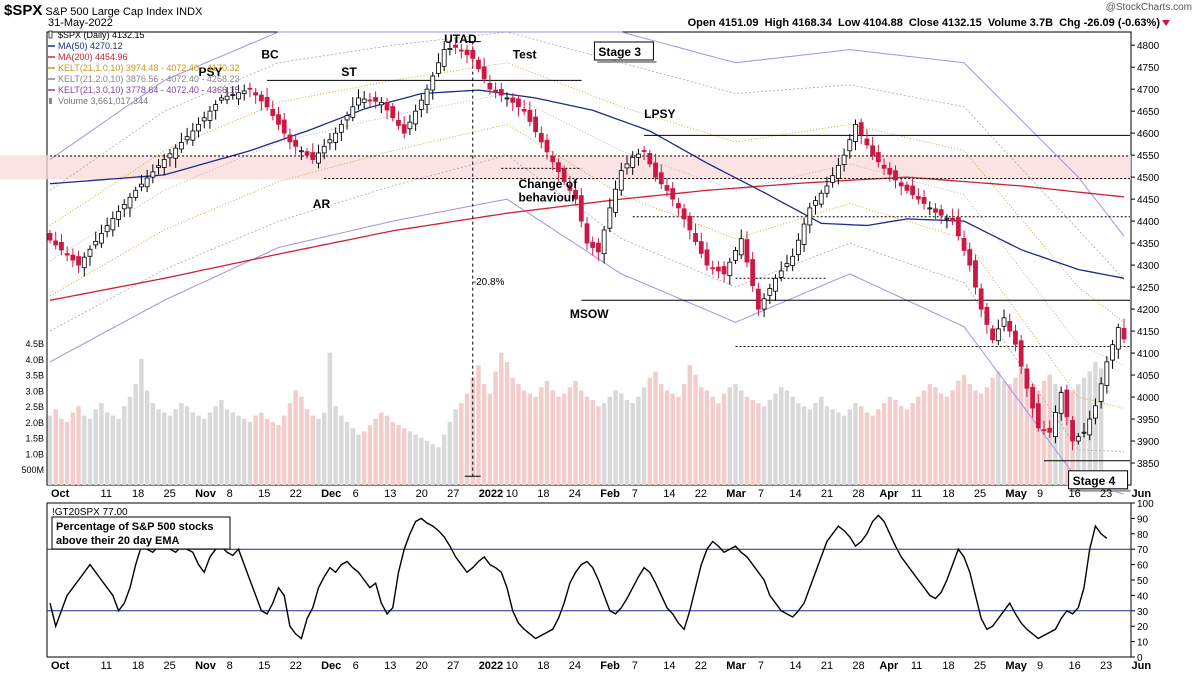  What do you see at coordinates (669, 494) in the screenshot?
I see `price-date-tick-label: 14` at bounding box center [669, 494].